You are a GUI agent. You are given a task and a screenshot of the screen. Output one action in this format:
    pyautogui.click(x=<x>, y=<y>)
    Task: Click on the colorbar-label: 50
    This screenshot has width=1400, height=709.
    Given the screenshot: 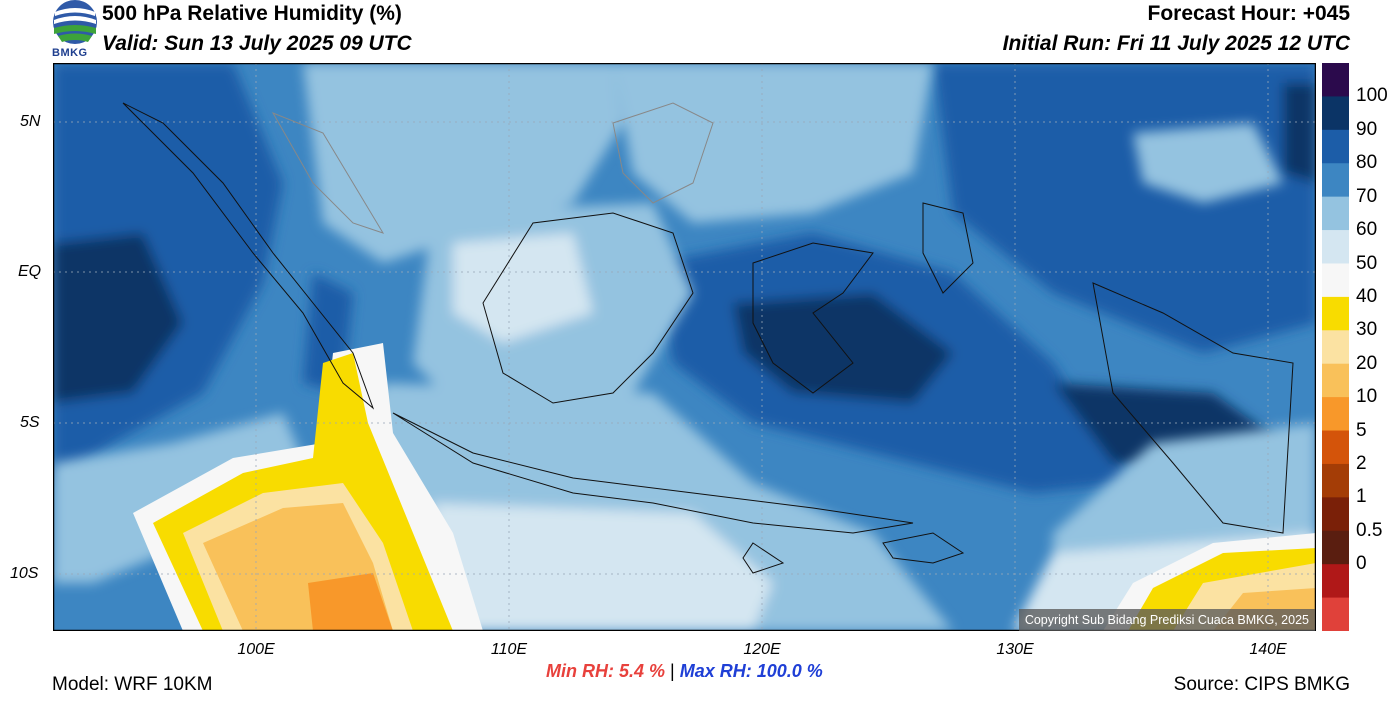 What is the action you would take?
    pyautogui.click(x=1367, y=263)
    